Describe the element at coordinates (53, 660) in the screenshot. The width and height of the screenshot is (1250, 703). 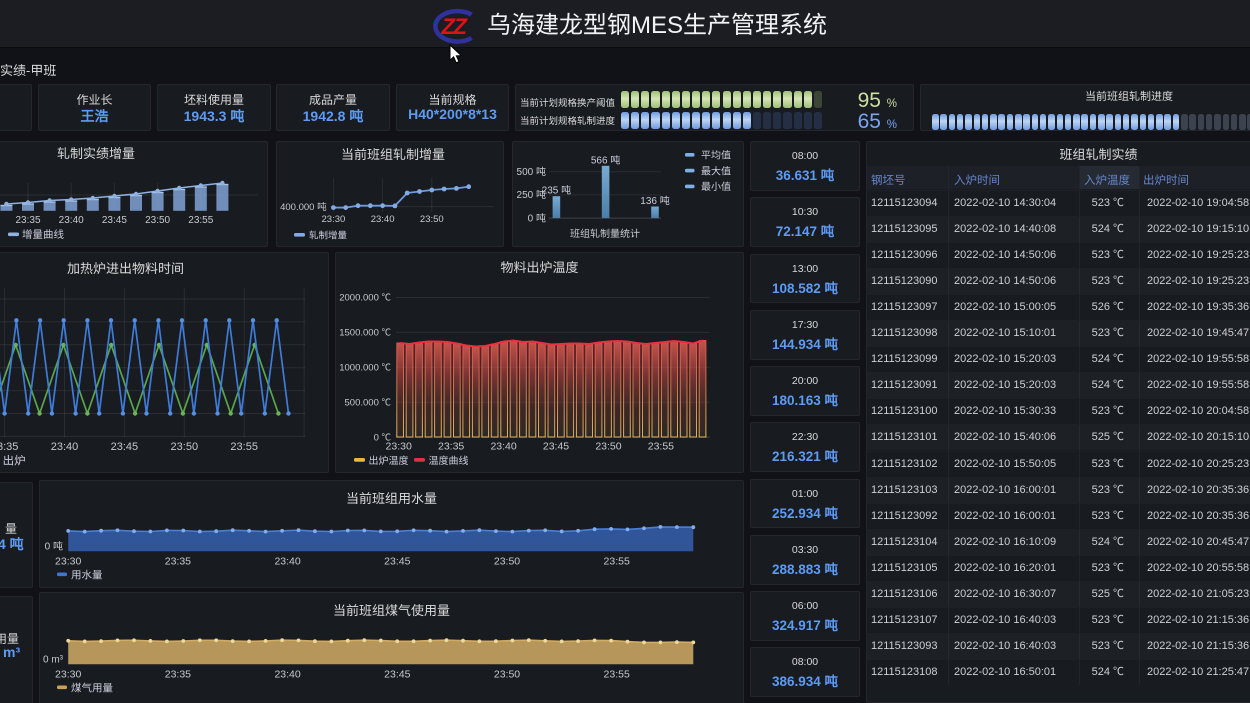
I see `svg-text: 0 m³` at that location.